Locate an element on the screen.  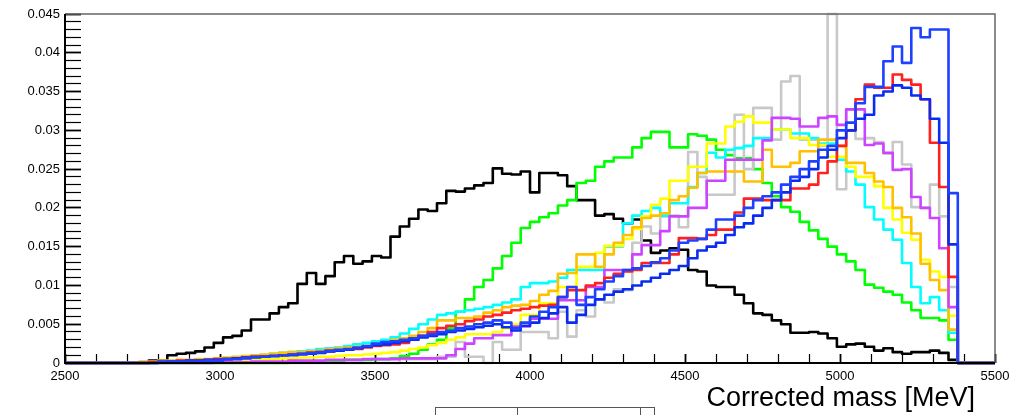
y-tick-label: 0.015 is located at coordinates (43, 246).